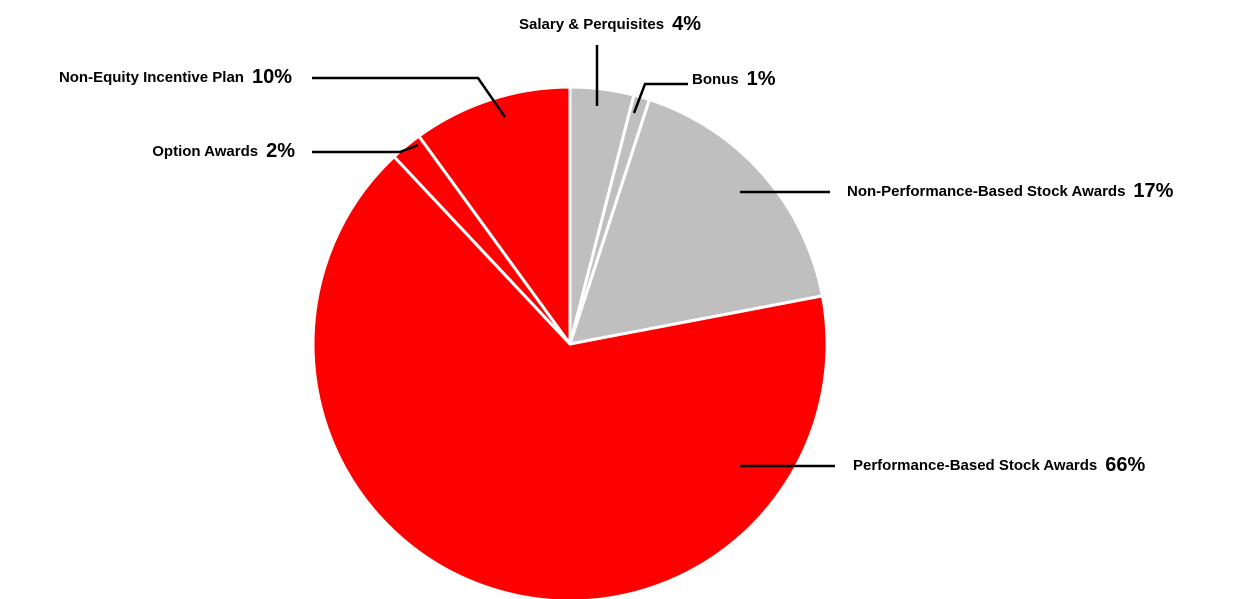 The image size is (1240, 599). I want to click on slice-name: Performance-Based Stock Awards, so click(975, 465).